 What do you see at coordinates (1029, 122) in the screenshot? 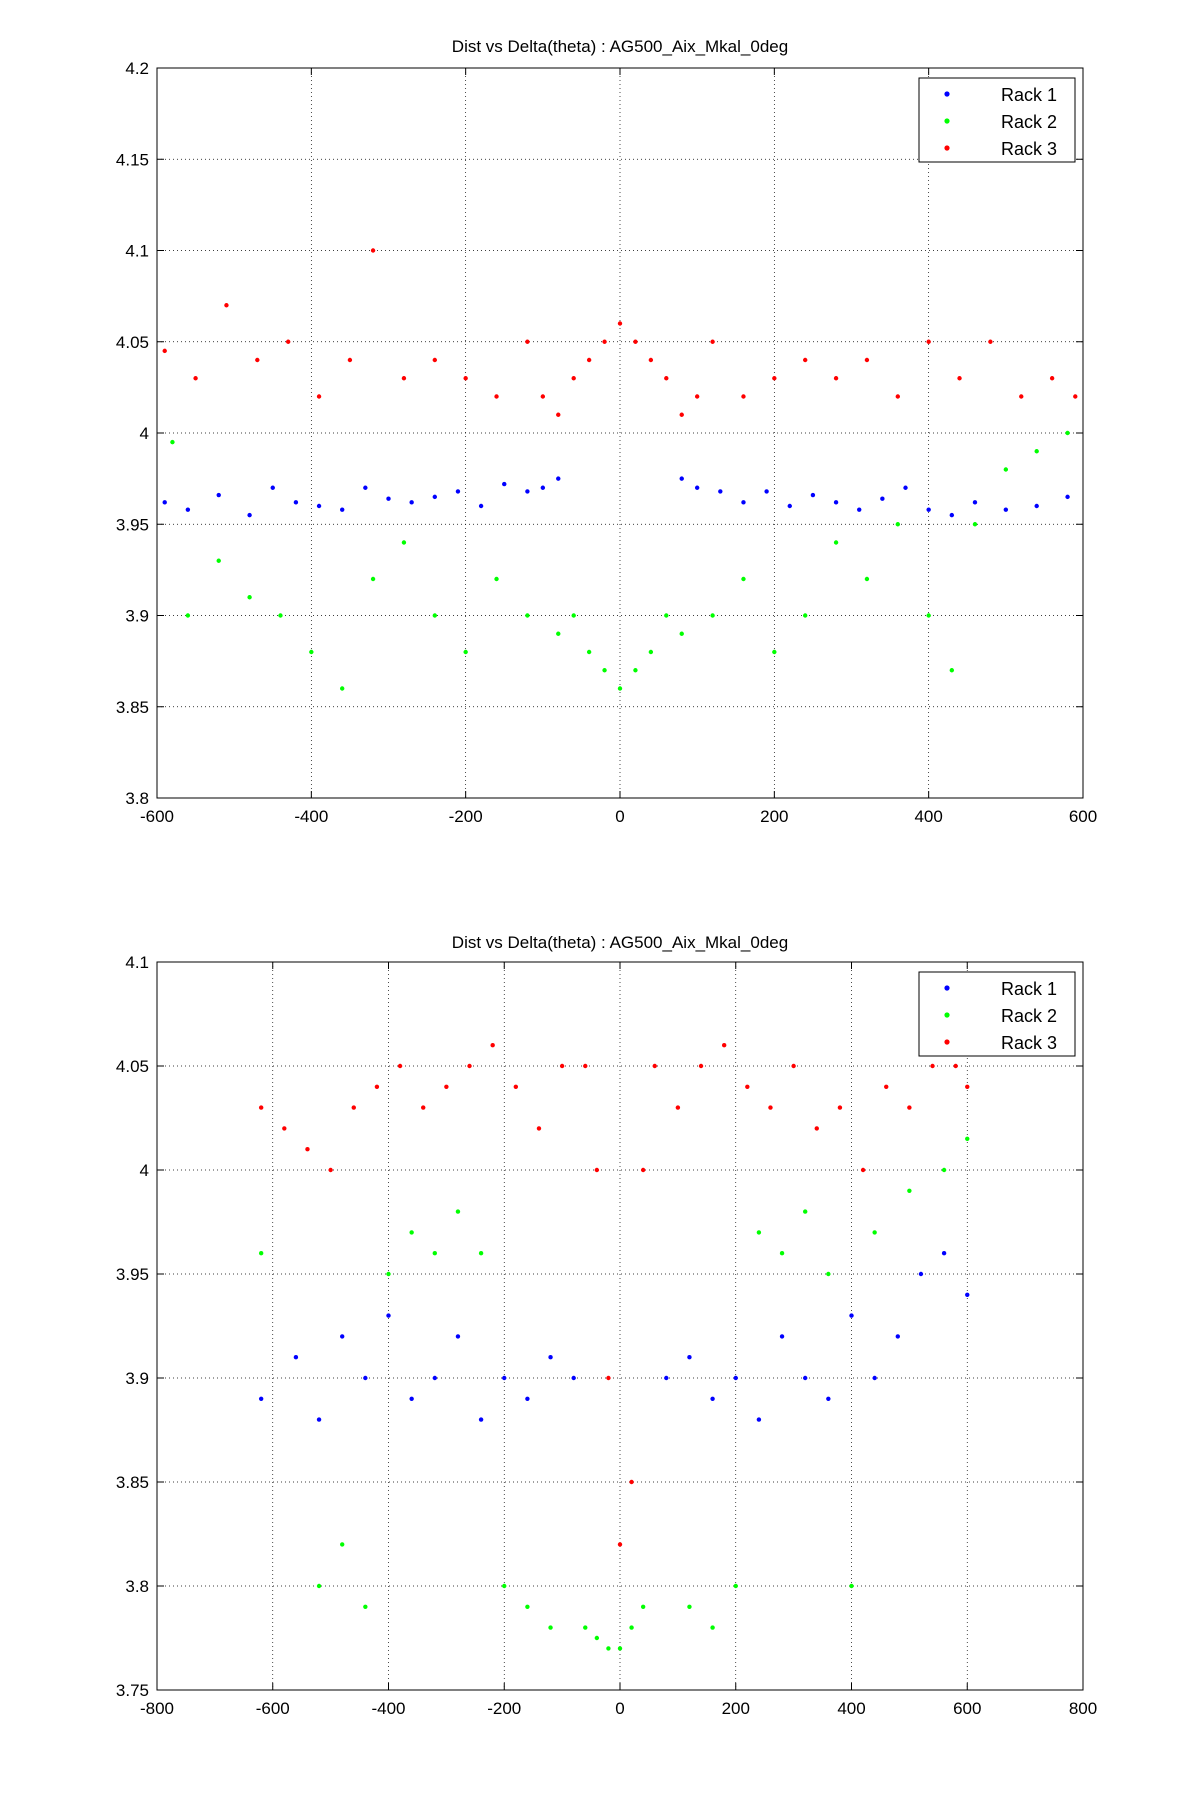
I see `legend-label: Rack 2` at bounding box center [1029, 122].